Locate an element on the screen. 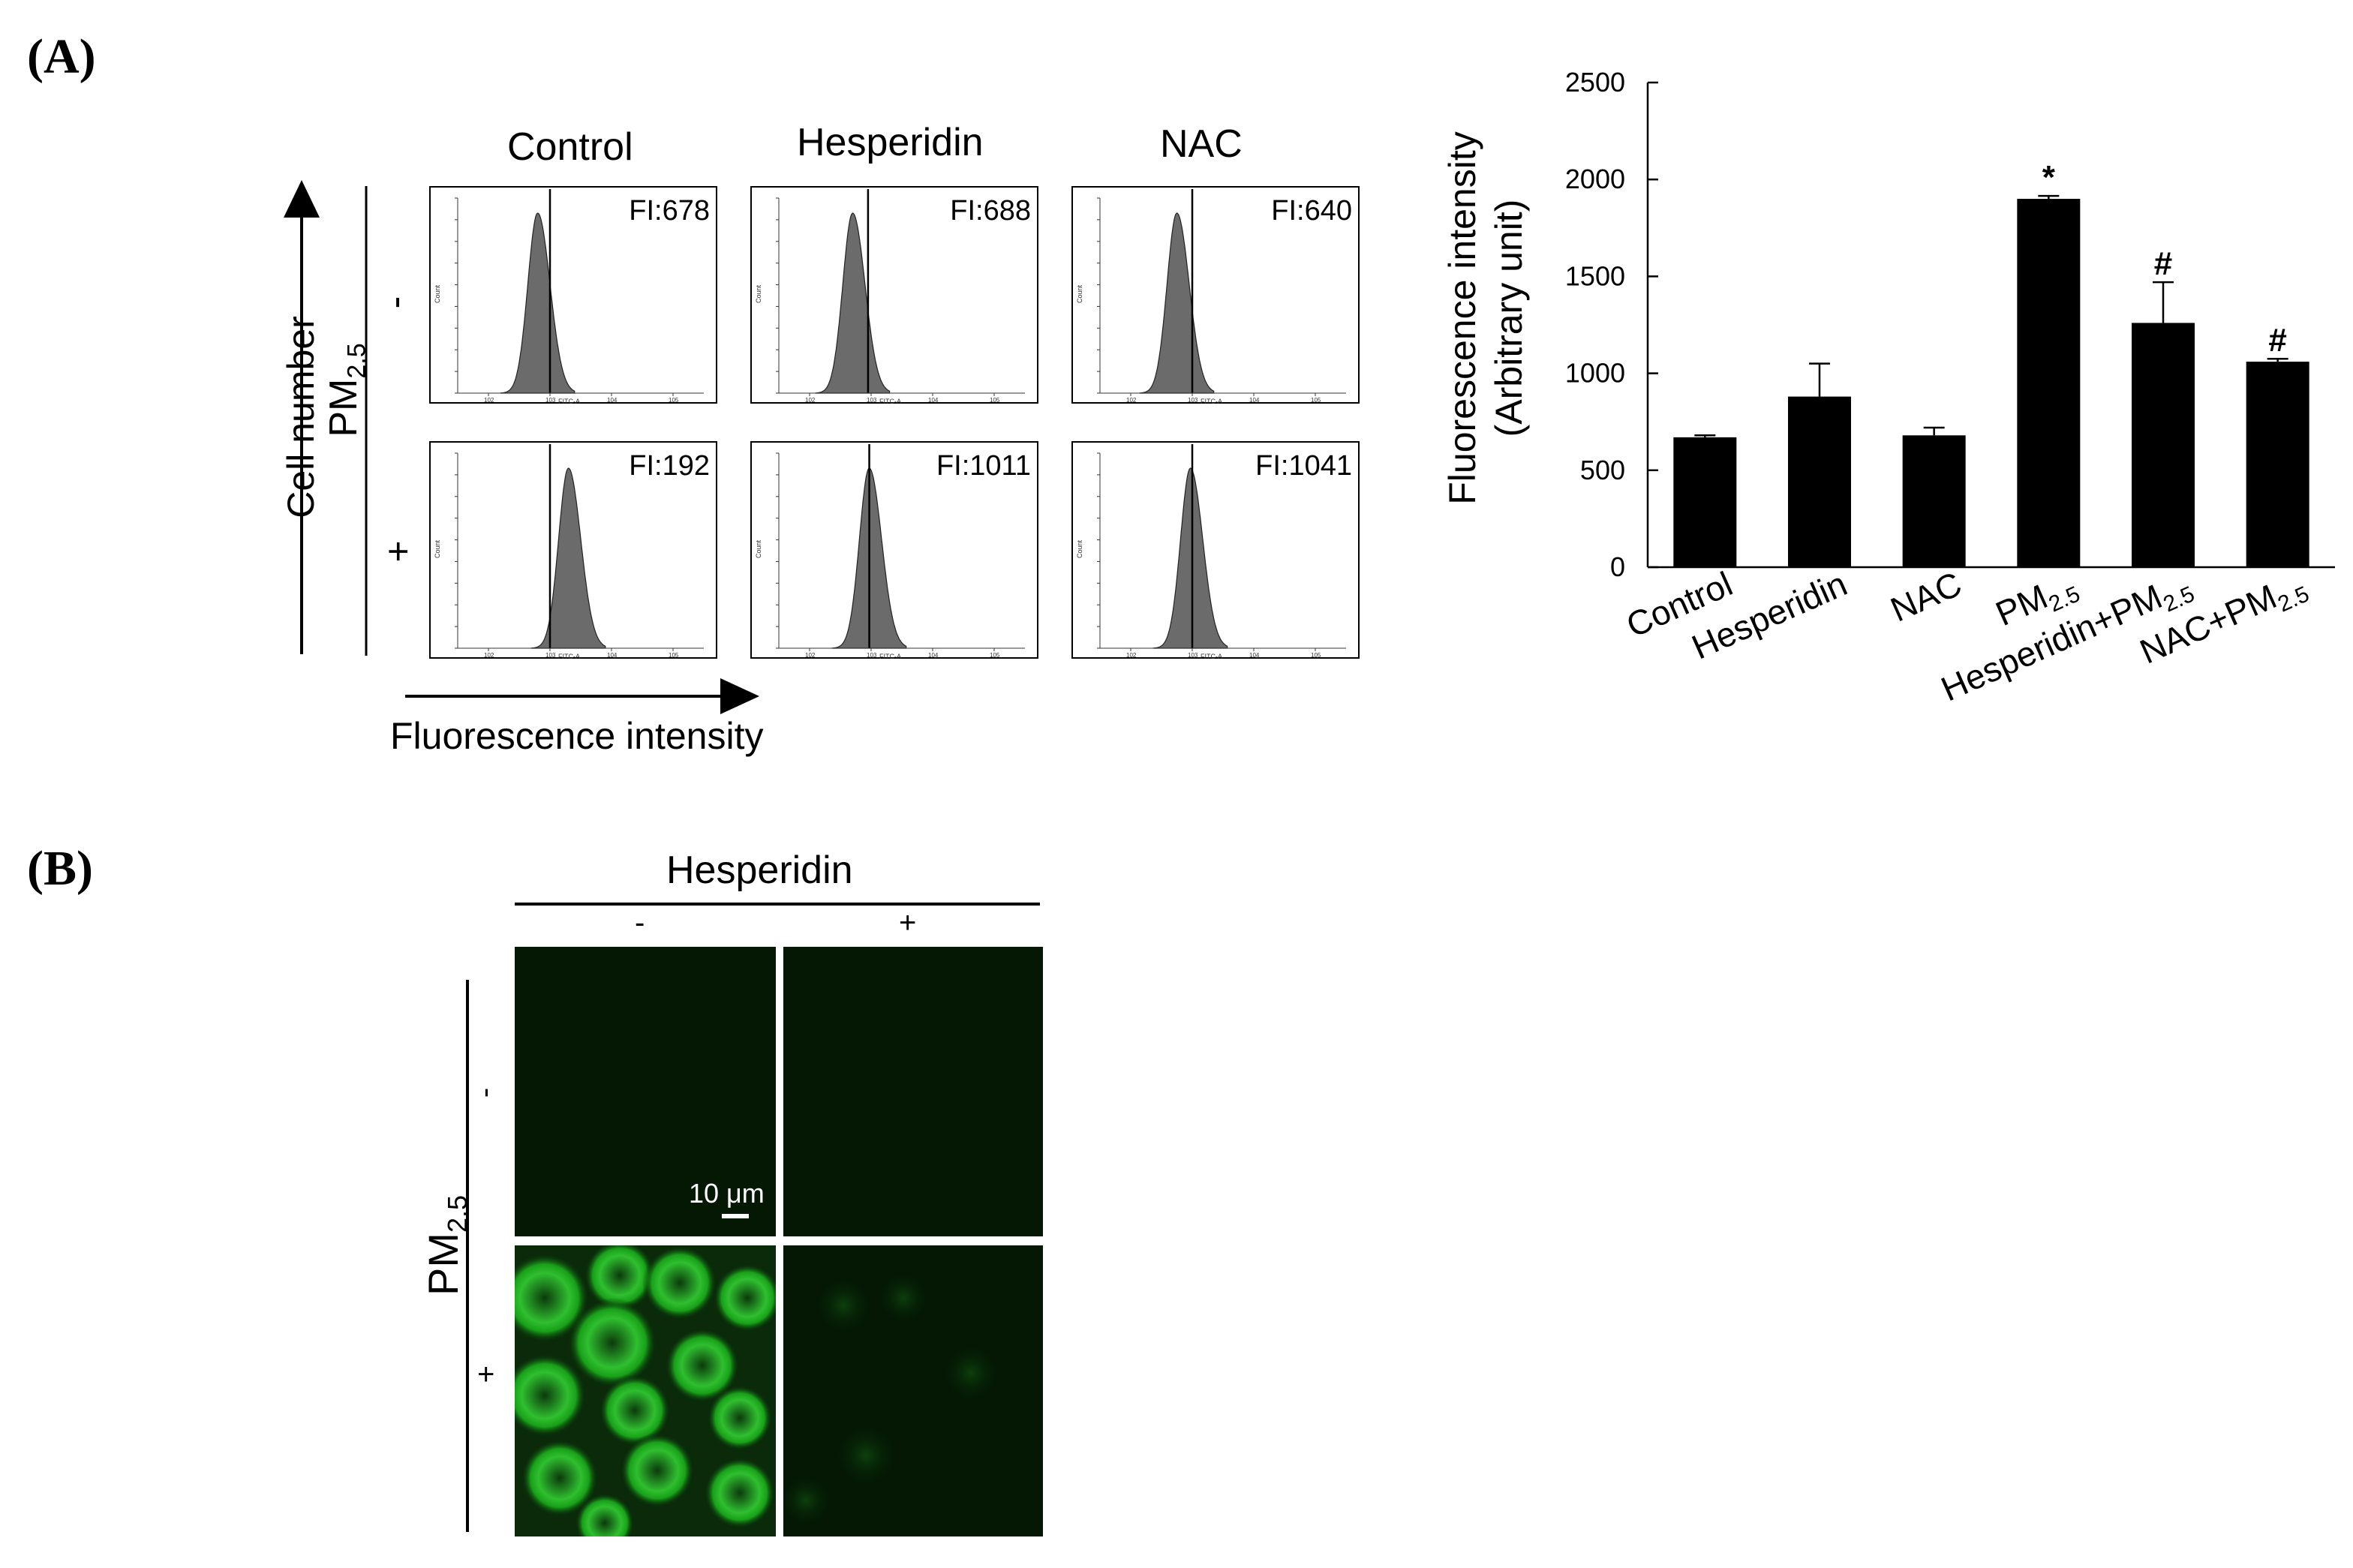 This screenshot has width=2353, height=1568. histogram-box-nac-row1: 102 103 104 105 FITC-A Count FI:640 is located at coordinates (1216, 295).